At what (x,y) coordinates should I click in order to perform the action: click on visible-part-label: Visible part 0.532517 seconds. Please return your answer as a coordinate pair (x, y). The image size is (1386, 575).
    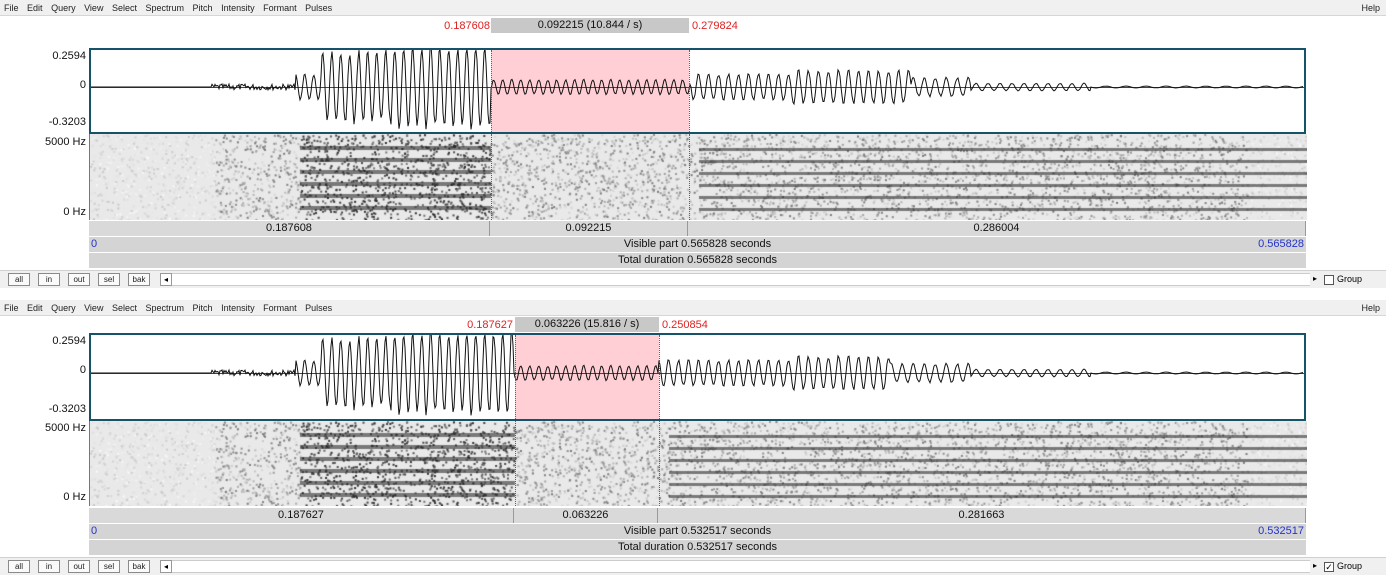
    Looking at the image, I should click on (697, 531).